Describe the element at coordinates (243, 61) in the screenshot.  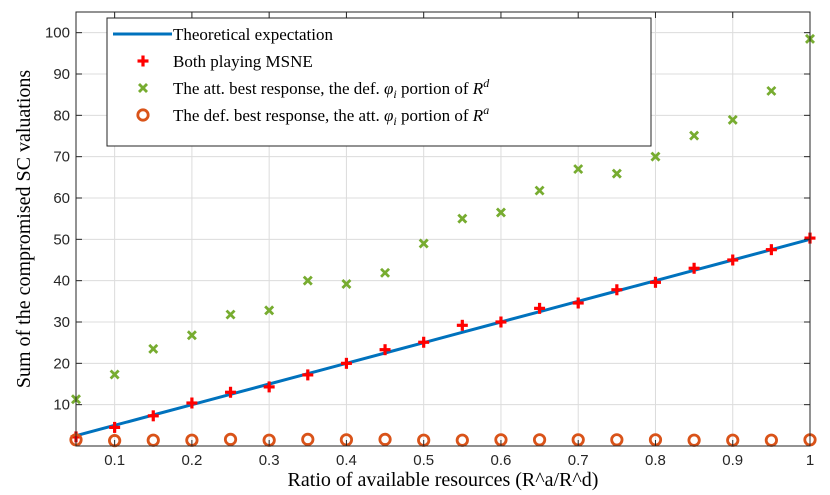
I see `legend-label: Both playing MSNE` at that location.